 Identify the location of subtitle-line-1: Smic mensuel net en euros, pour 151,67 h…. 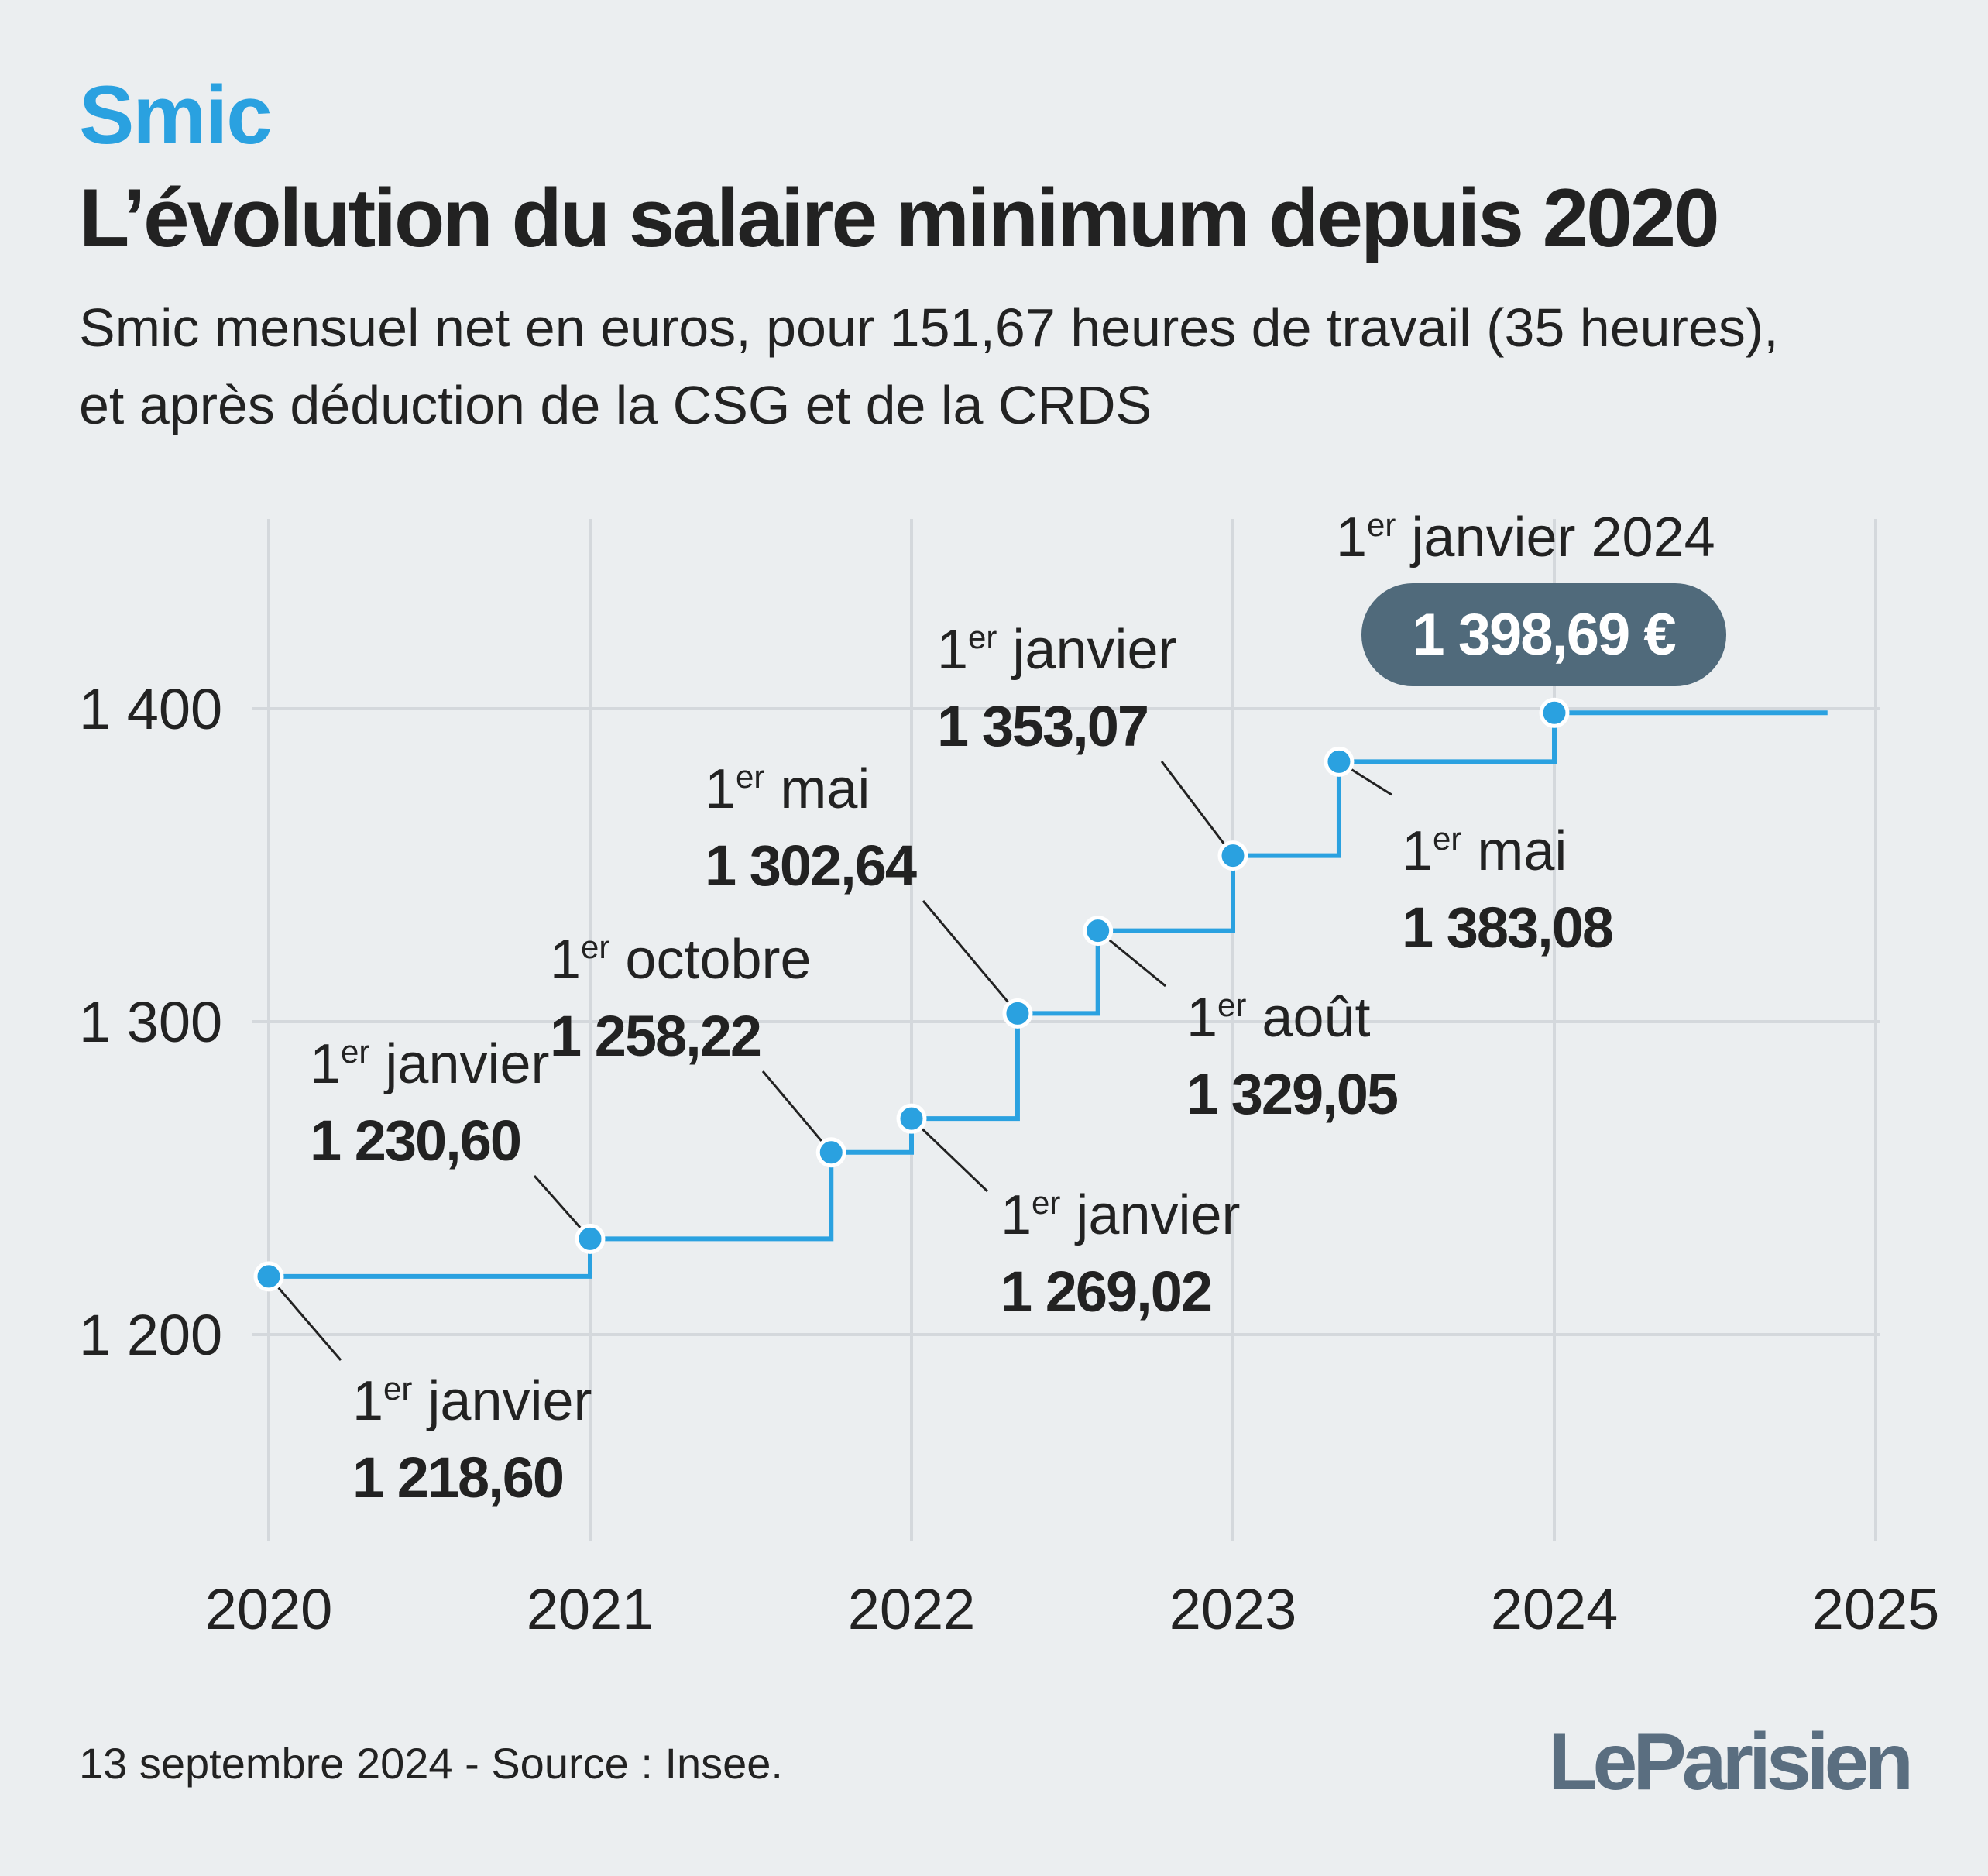
(929, 327).